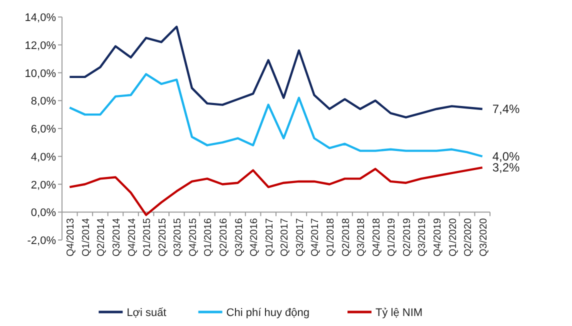  What do you see at coordinates (41, 241) in the screenshot?
I see `y-tick-label: -2,0%` at bounding box center [41, 241].